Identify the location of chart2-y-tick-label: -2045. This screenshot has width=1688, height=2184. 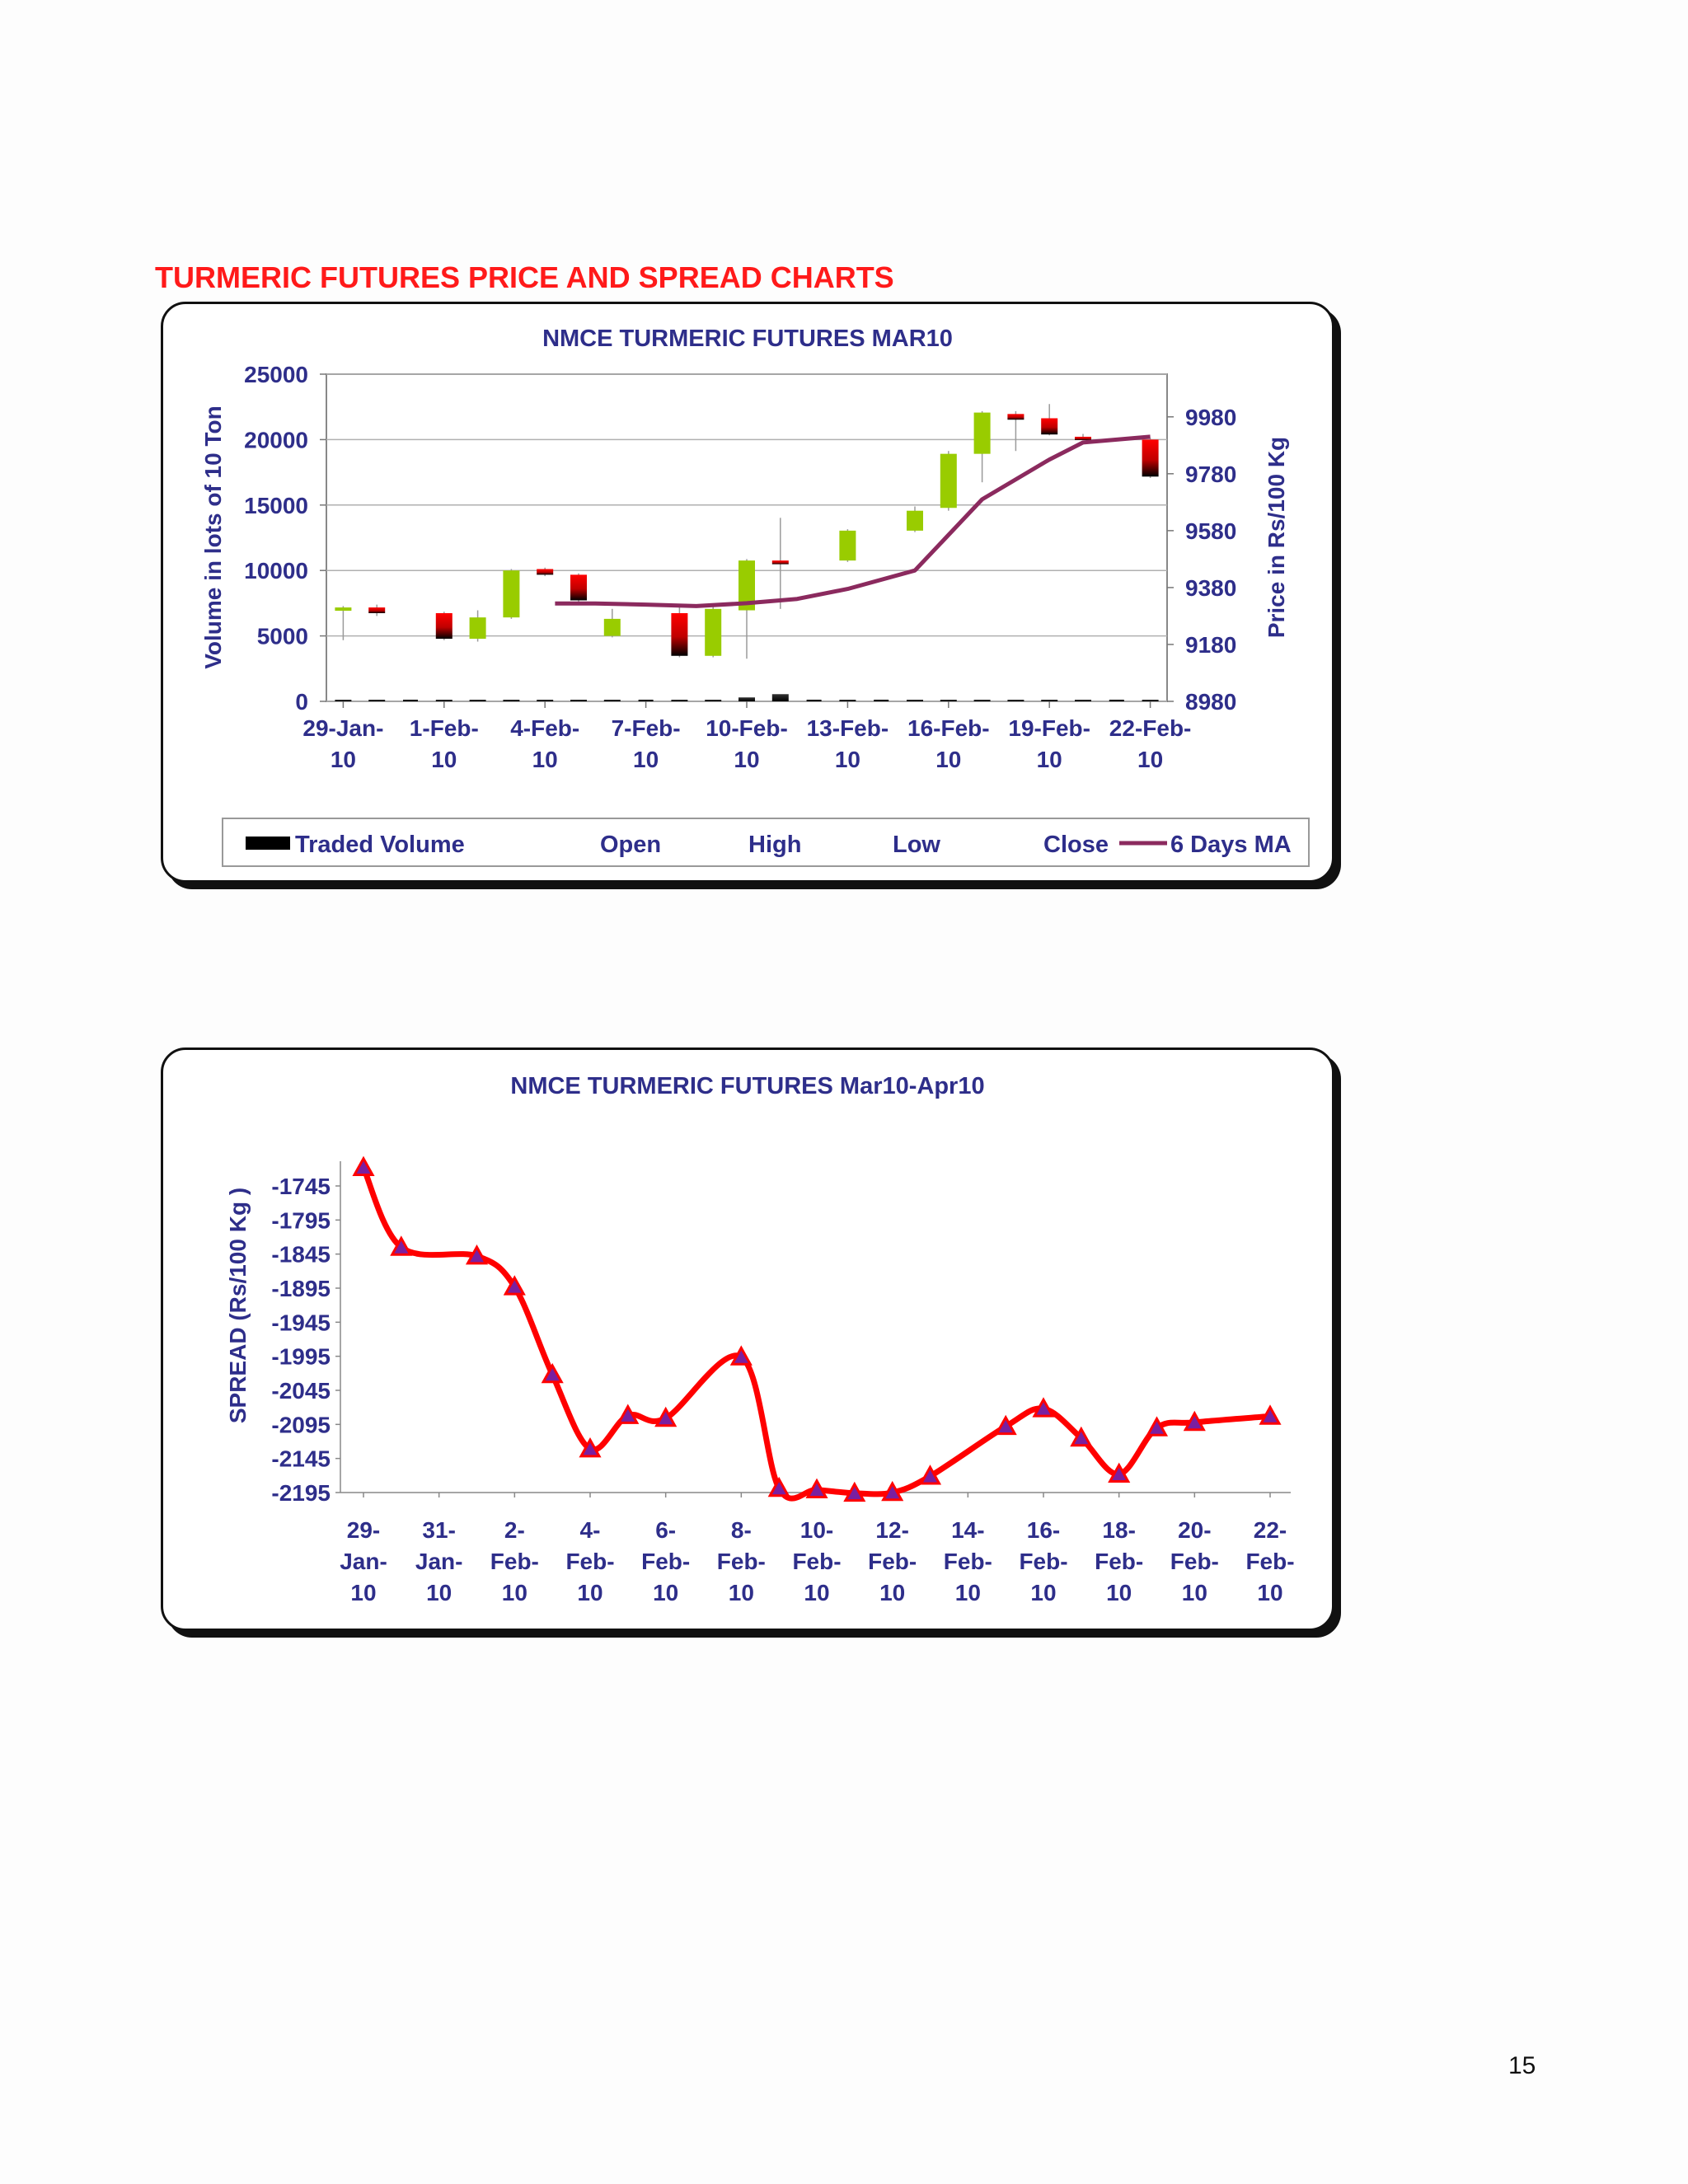
(301, 1391).